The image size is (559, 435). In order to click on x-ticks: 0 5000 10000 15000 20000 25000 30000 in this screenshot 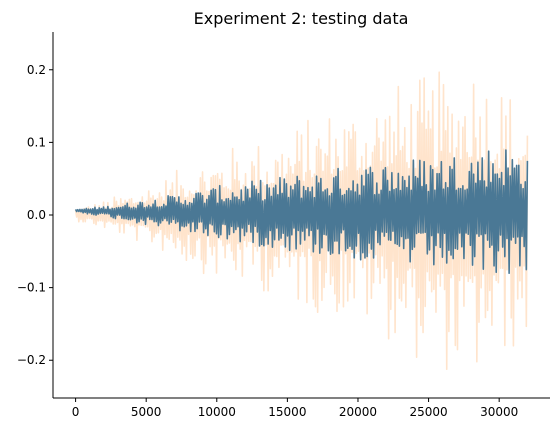, I will do `click(295, 408)`.